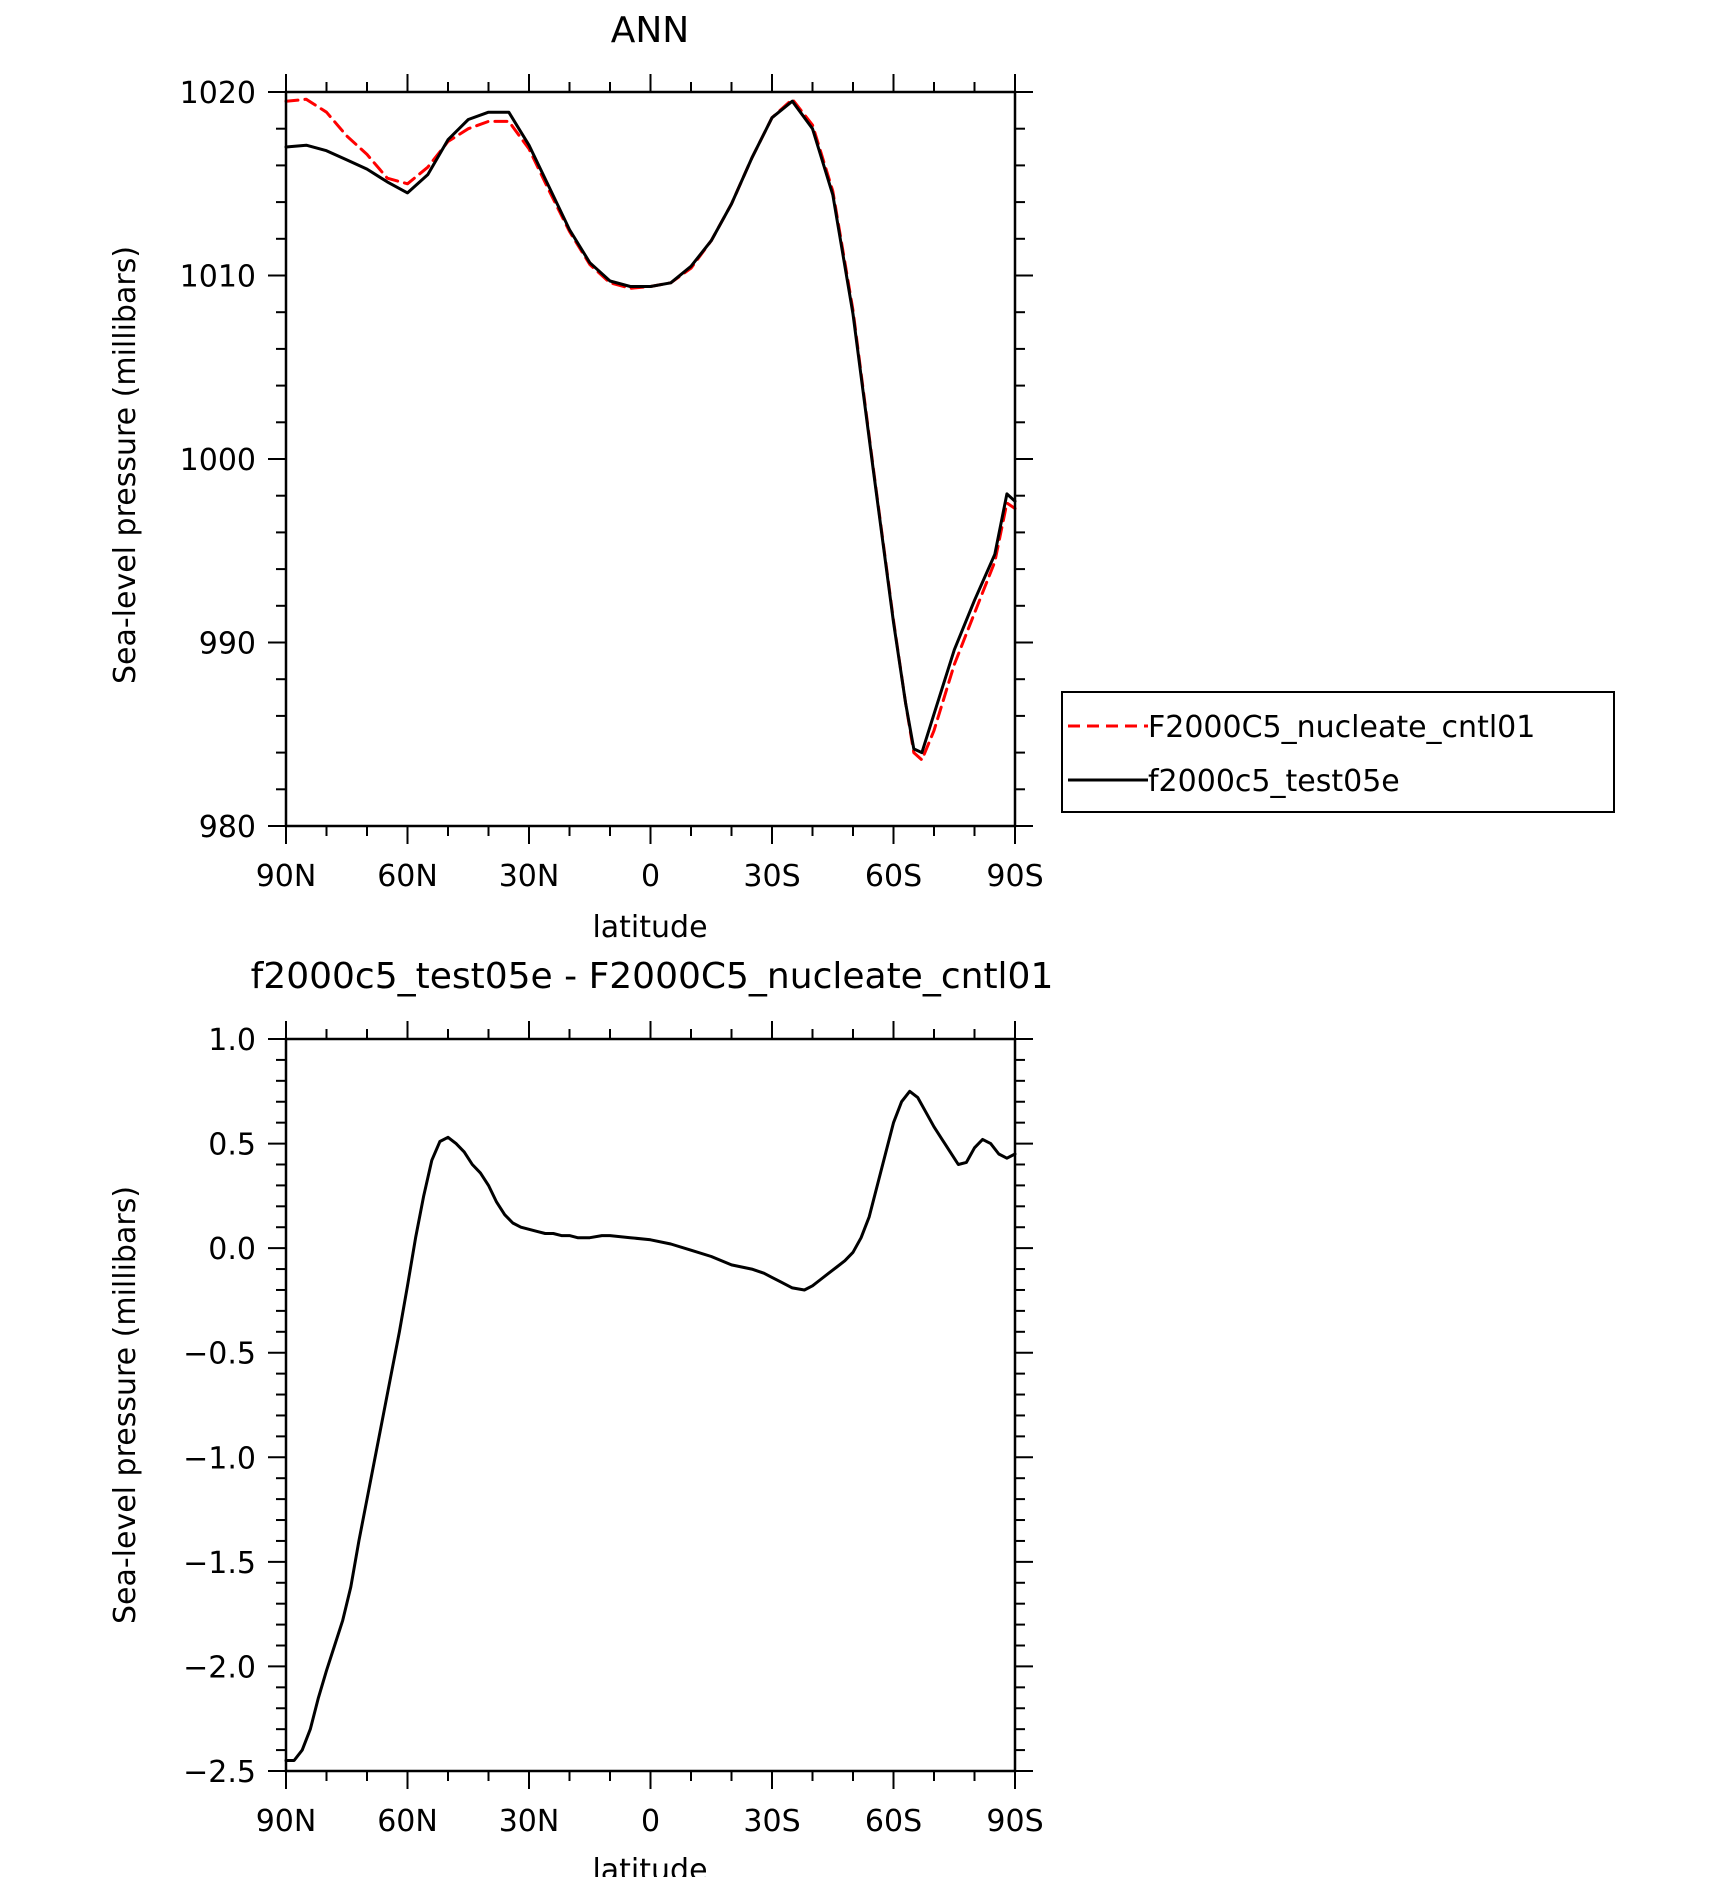 Image resolution: width=1710 pixels, height=1877 pixels. Describe the element at coordinates (650, 1821) in the screenshot. I see `bottom-x-tick-label: 0` at that location.